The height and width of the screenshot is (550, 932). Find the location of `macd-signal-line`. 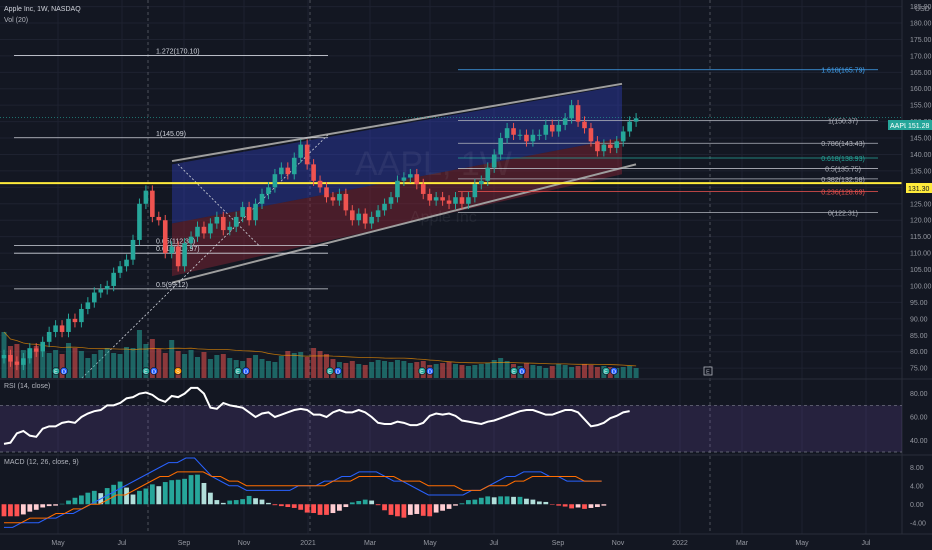

macd-signal-line is located at coordinates (303, 497).